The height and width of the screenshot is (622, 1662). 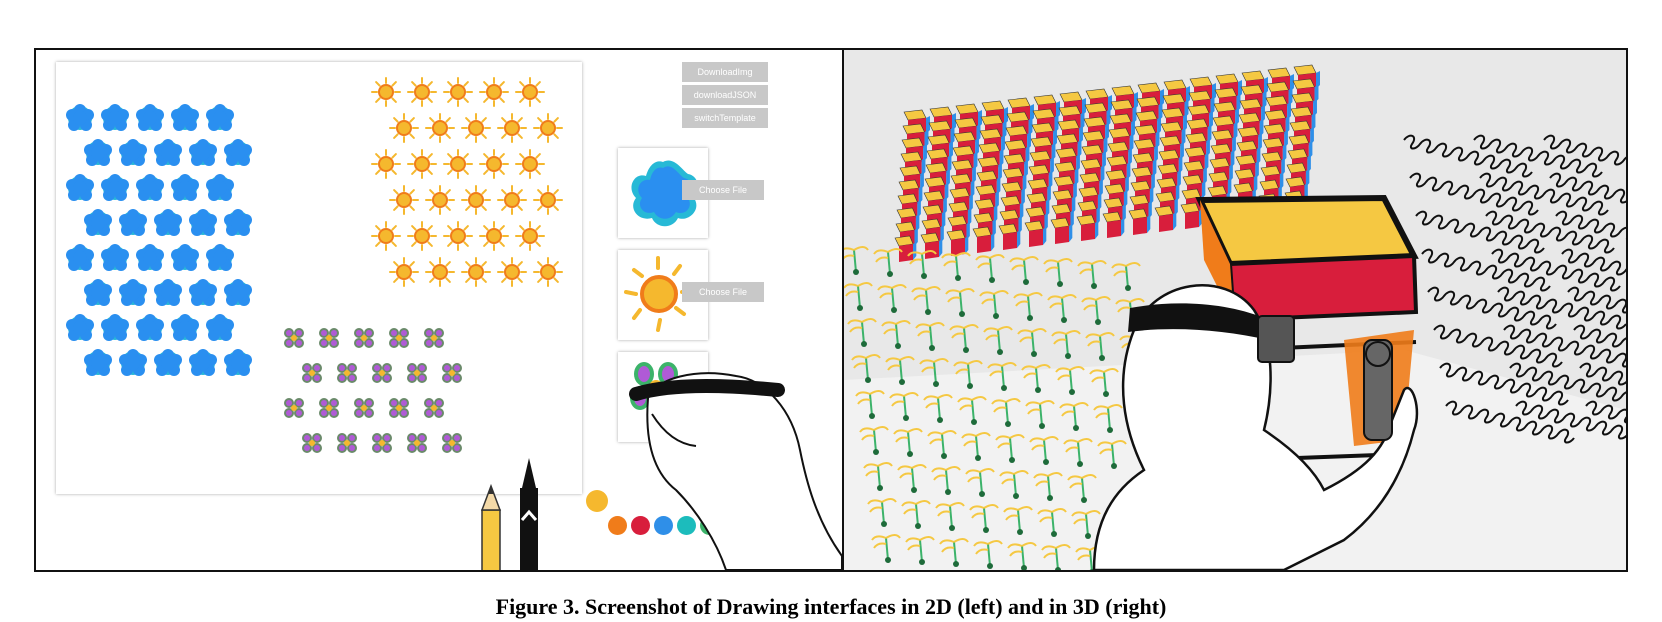 What do you see at coordinates (725, 95) in the screenshot?
I see `download-json-button: downloadJSON` at bounding box center [725, 95].